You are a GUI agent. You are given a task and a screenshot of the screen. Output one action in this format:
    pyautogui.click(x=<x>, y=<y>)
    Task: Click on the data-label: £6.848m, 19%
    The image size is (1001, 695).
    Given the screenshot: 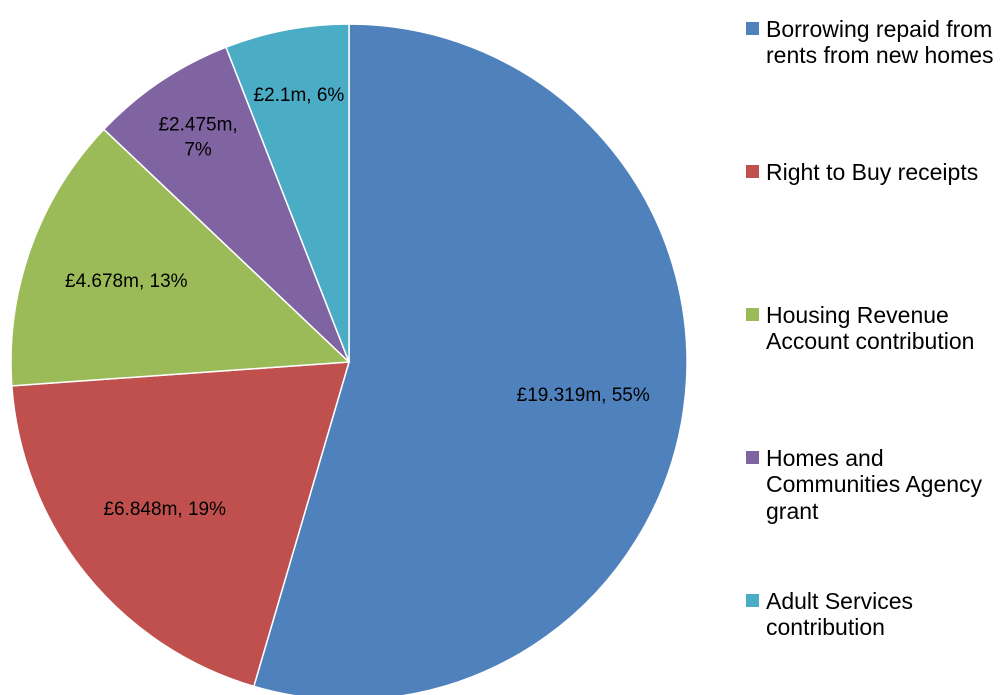 What is the action you would take?
    pyautogui.click(x=164, y=510)
    